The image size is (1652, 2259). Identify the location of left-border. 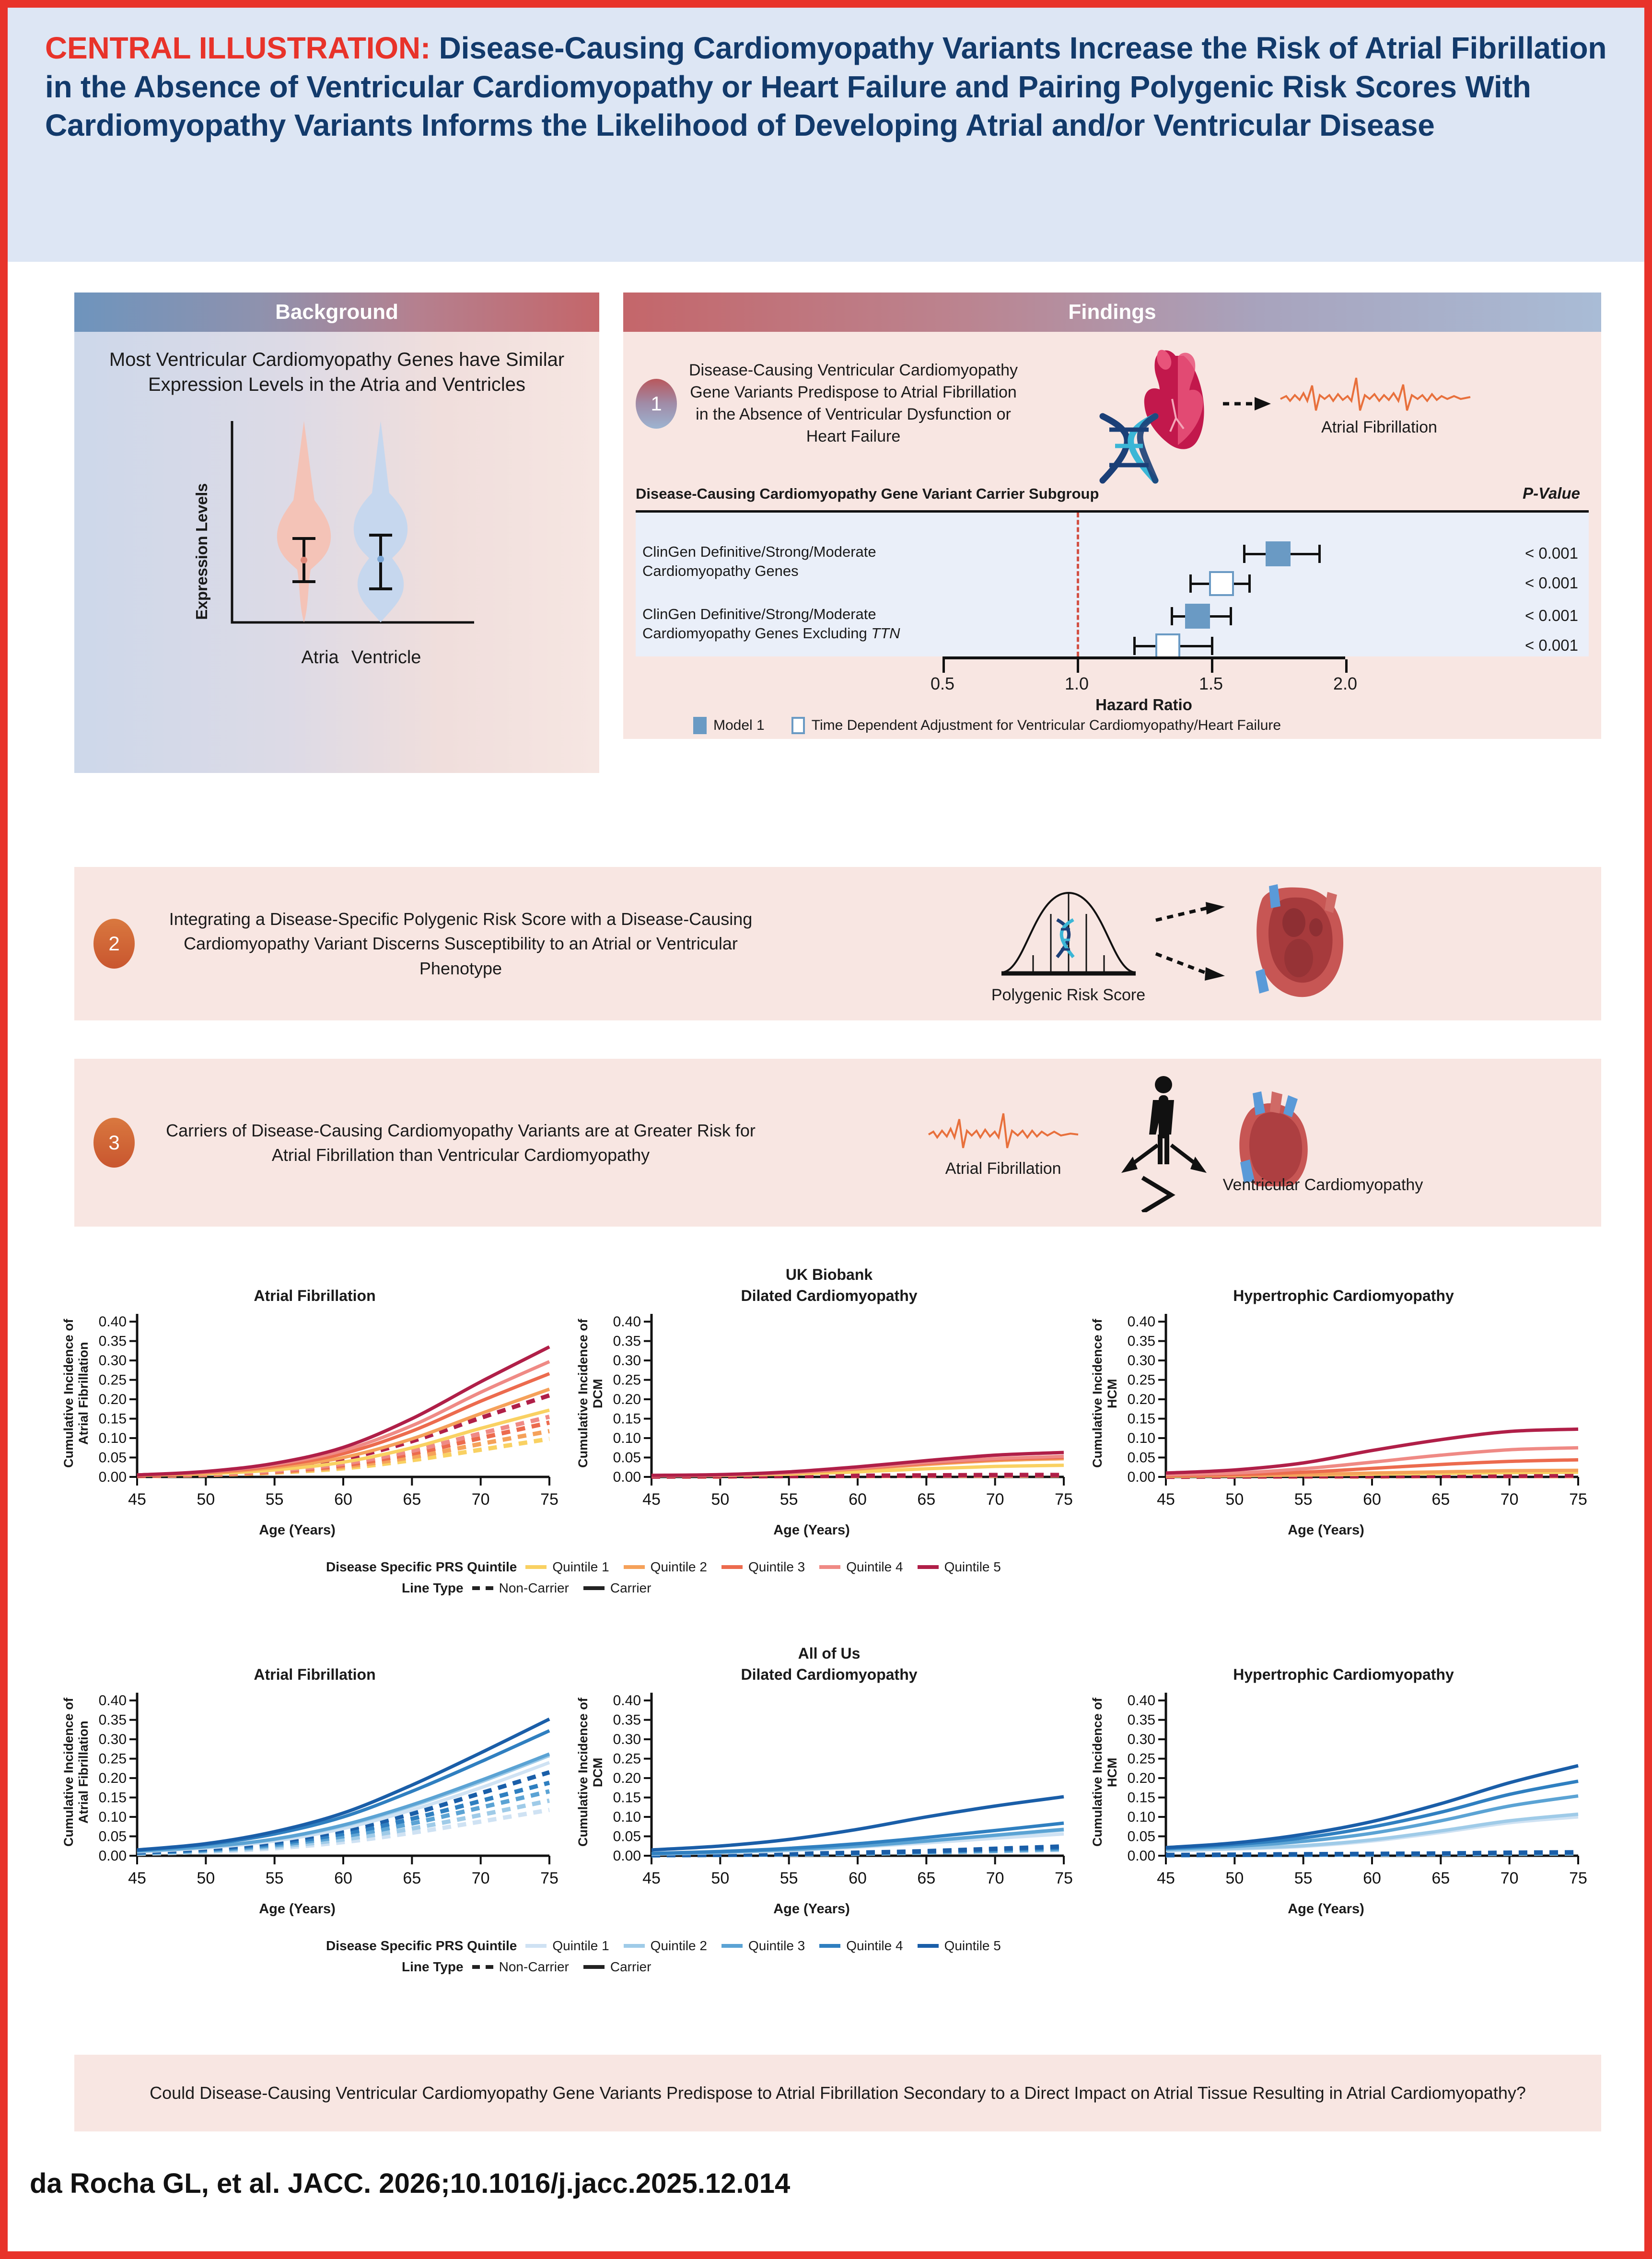
(4, 1130).